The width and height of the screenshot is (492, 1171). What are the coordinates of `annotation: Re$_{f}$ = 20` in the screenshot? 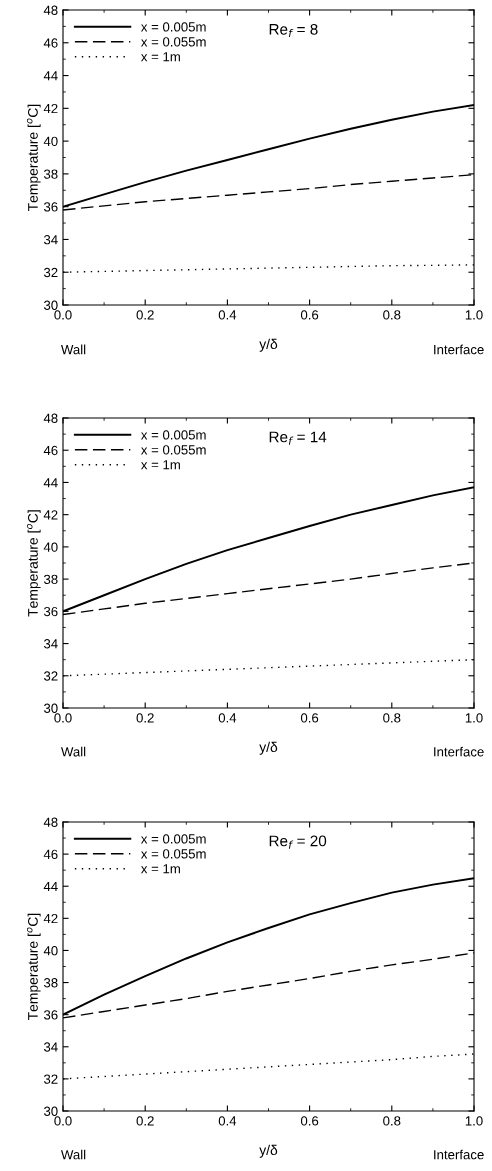 It's located at (298, 842).